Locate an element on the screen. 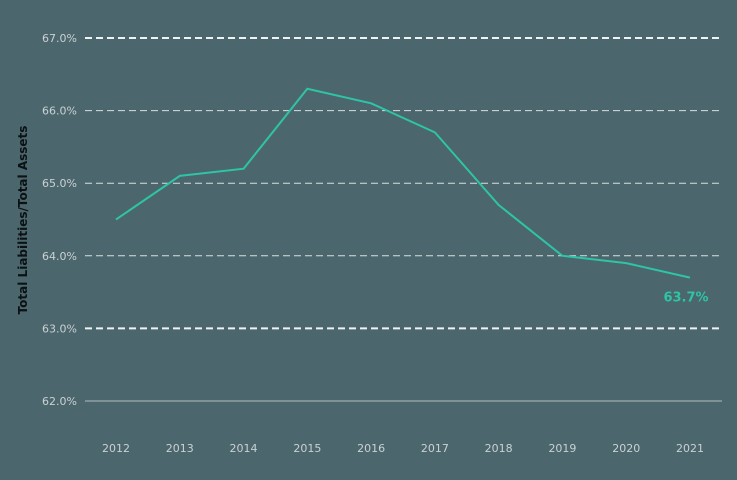 Image resolution: width=737 pixels, height=480 pixels. x-tick-label: 2016 is located at coordinates (371, 448).